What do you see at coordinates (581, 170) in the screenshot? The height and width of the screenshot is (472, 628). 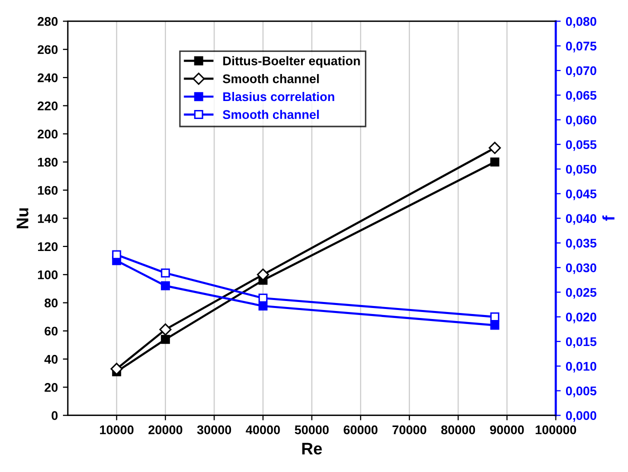 I see `y2-tick-label: 0,050` at bounding box center [581, 170].